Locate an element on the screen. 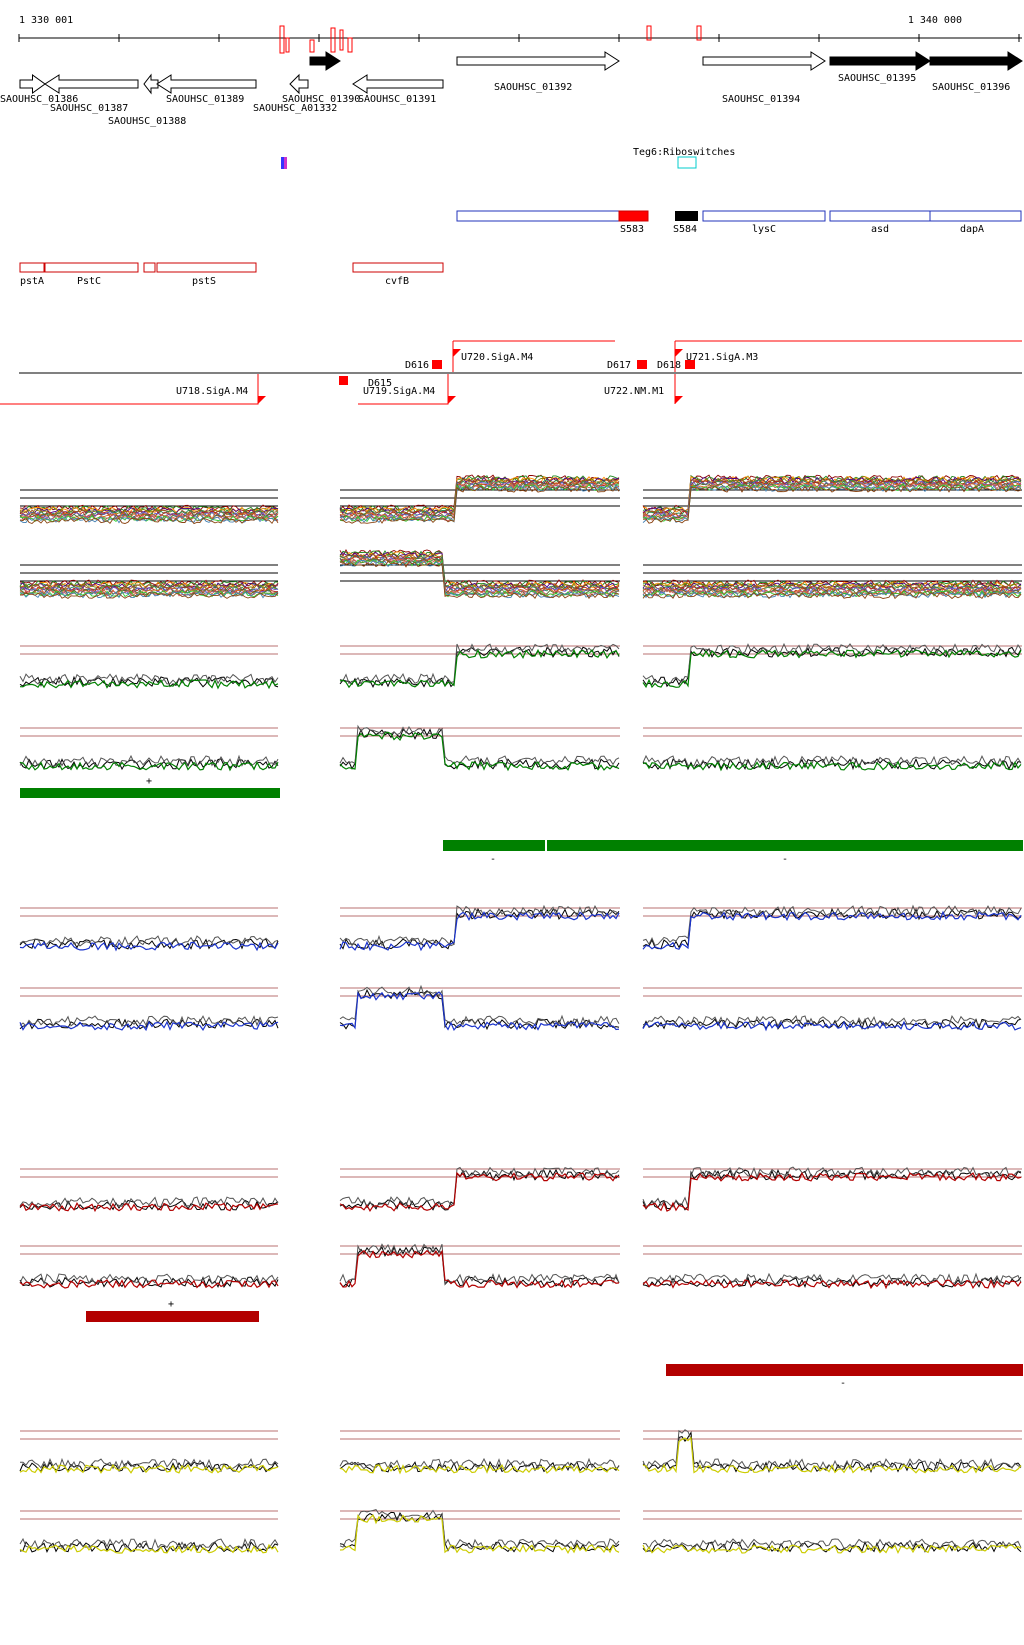 The width and height of the screenshot is (1024, 1645). gene-label-1390: SAOUHSC_01390 is located at coordinates (321, 99).